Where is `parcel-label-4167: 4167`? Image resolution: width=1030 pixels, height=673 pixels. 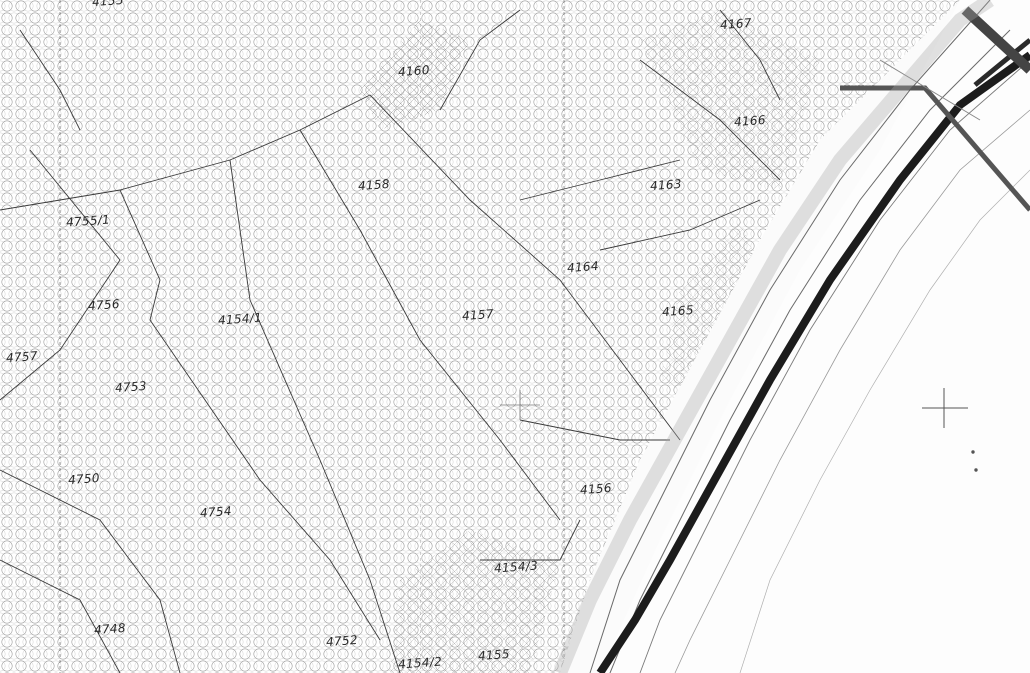
parcel-label-4167: 4167 is located at coordinates (736, 24).